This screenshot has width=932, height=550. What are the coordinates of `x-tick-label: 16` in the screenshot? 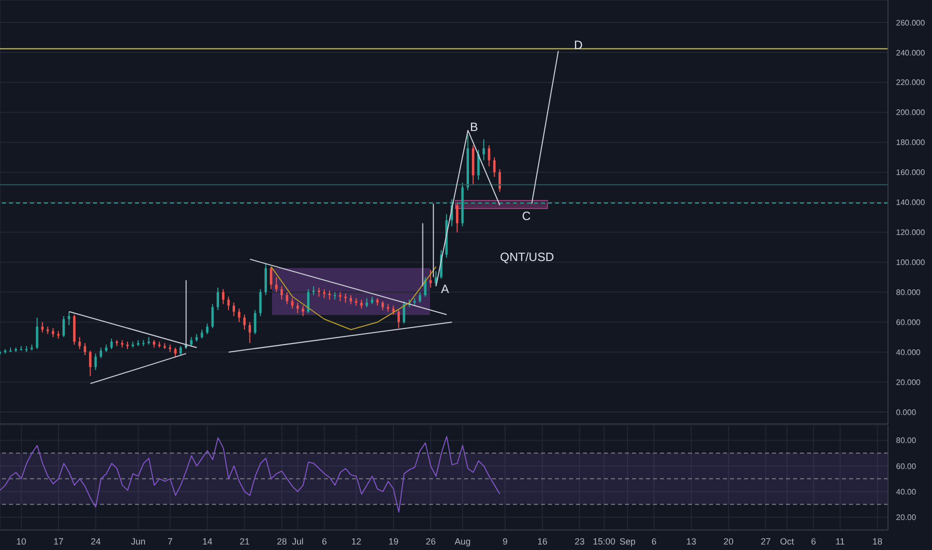 It's located at (542, 541).